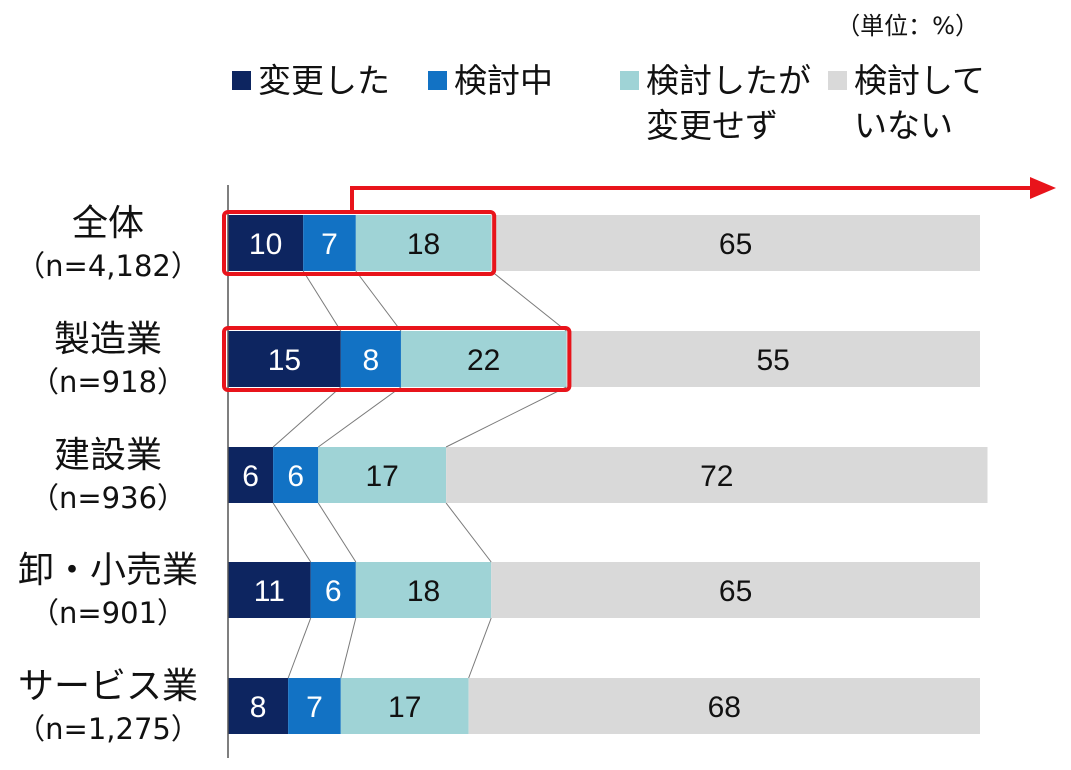  What do you see at coordinates (907, 26) in the screenshot?
I see `unit-label: （単位：%）` at bounding box center [907, 26].